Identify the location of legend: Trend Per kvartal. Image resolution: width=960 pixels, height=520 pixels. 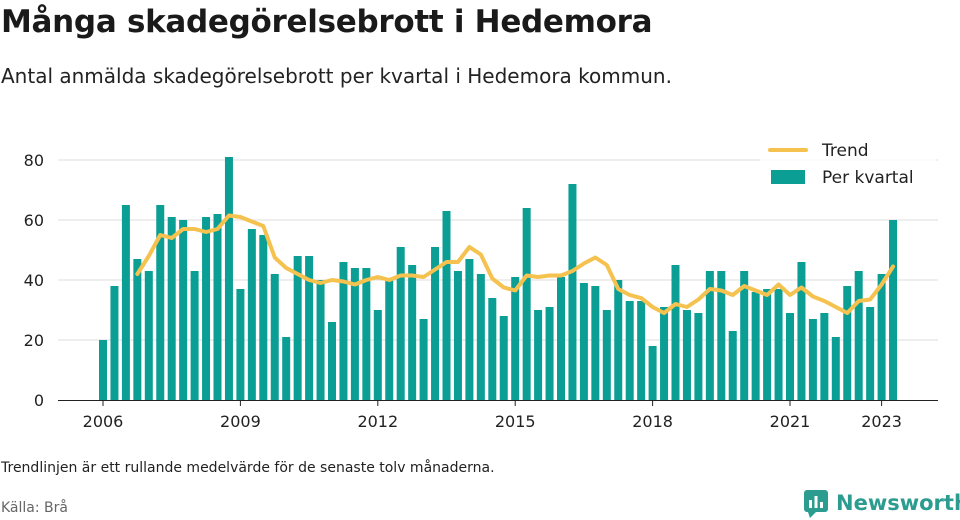
(848, 165).